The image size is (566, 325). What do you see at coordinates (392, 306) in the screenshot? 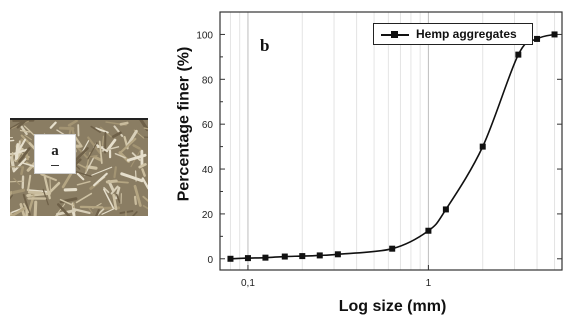
I see `x-axis-title: Log size (mm)` at bounding box center [392, 306].